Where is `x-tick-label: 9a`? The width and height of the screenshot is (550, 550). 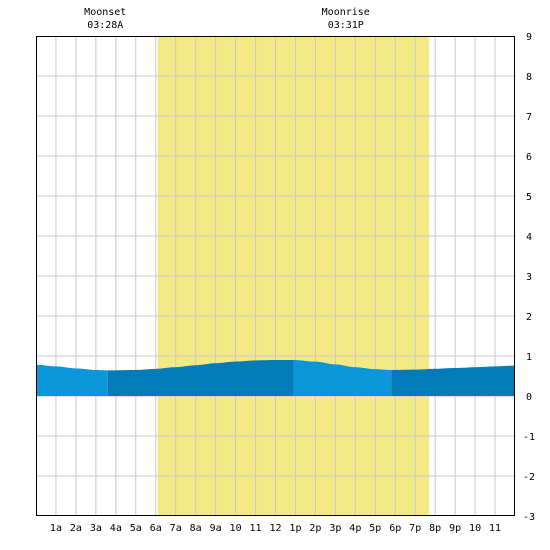 x-tick-label: 9a is located at coordinates (216, 528).